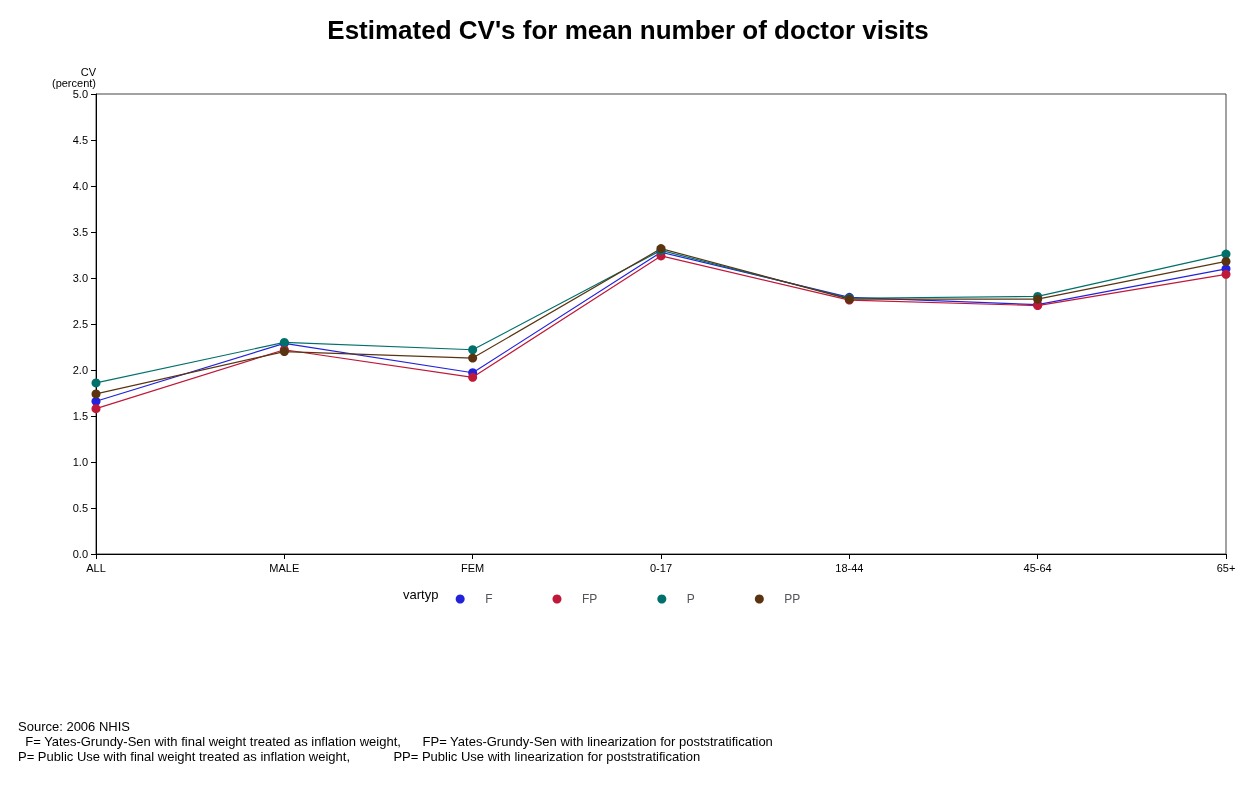  What do you see at coordinates (628, 30) in the screenshot?
I see `chart-title: Estimated CV's for mean number of doctor visits` at bounding box center [628, 30].